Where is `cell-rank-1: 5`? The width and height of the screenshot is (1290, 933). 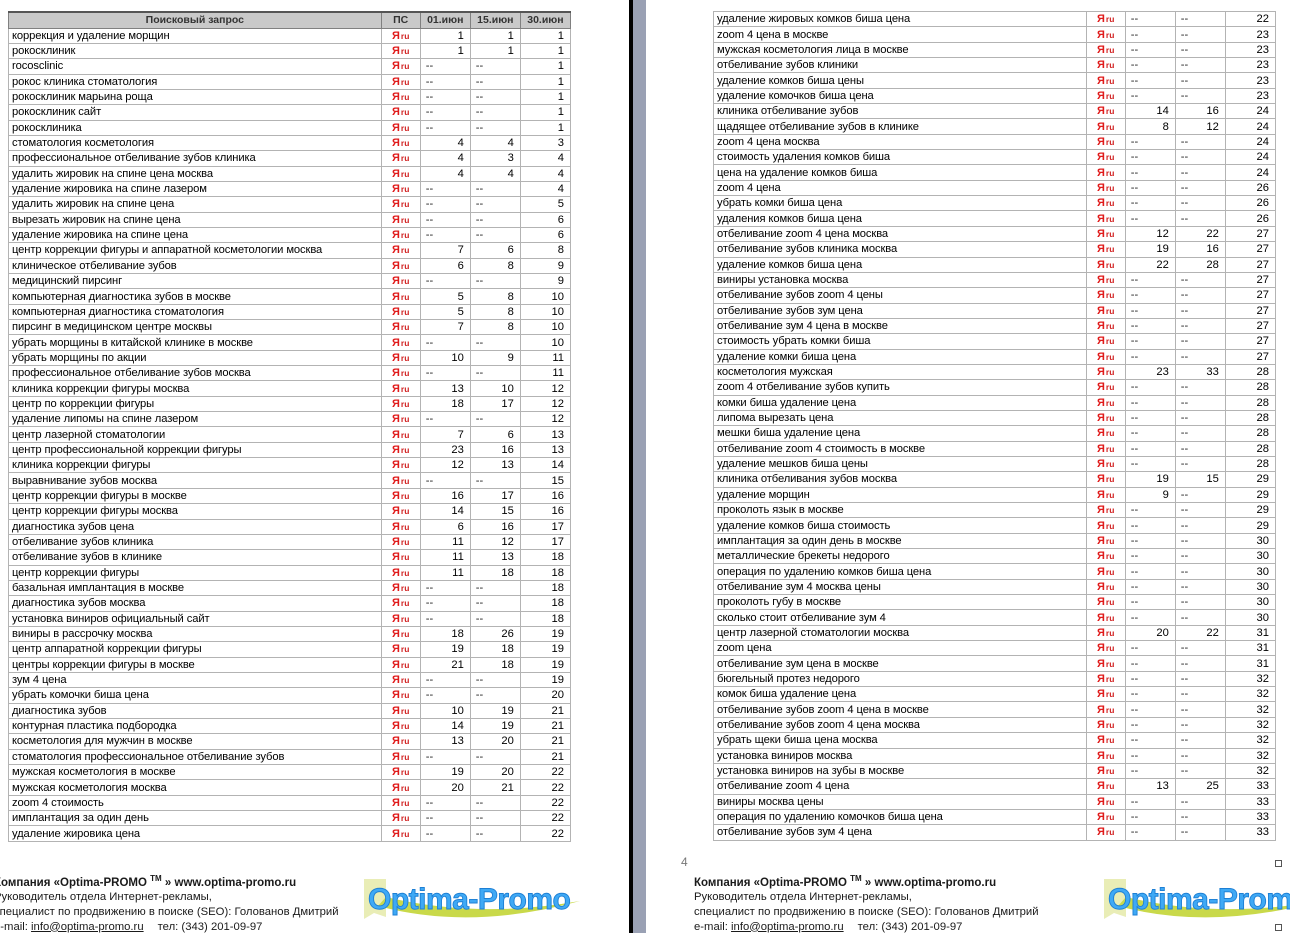
cell-rank-1: 5 is located at coordinates (445, 296).